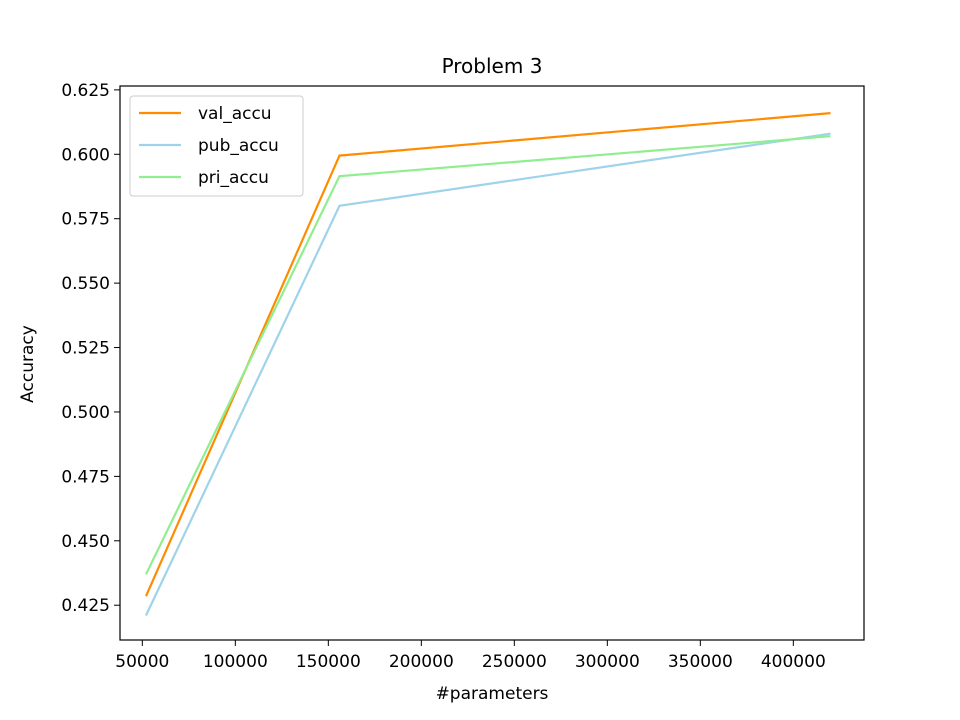  What do you see at coordinates (233, 178) in the screenshot?
I see `legend-label: pri_accu` at bounding box center [233, 178].